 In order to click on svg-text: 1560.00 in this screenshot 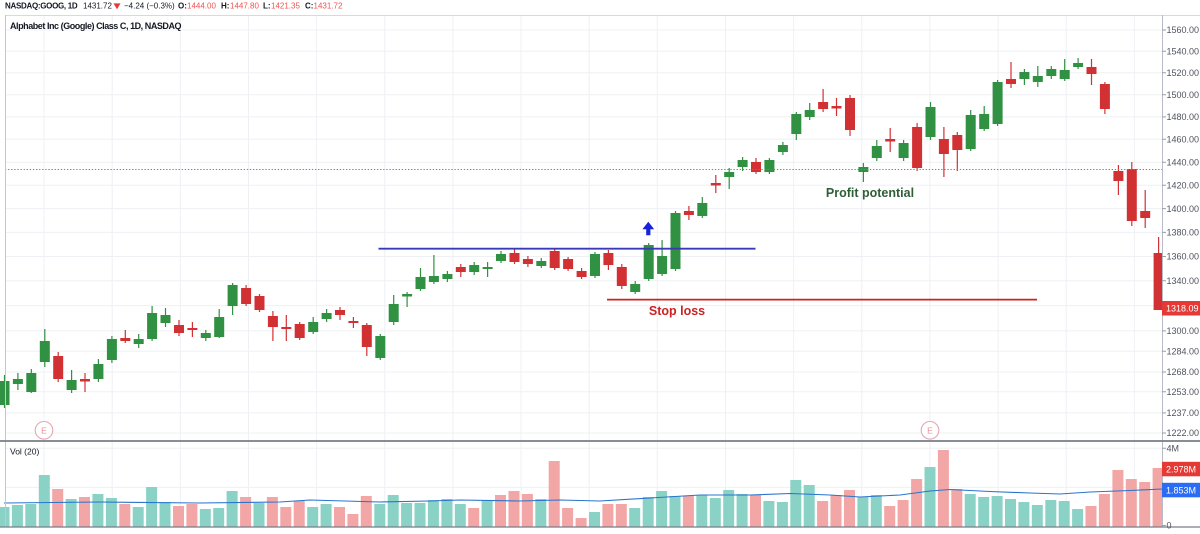, I will do `click(1183, 30)`.